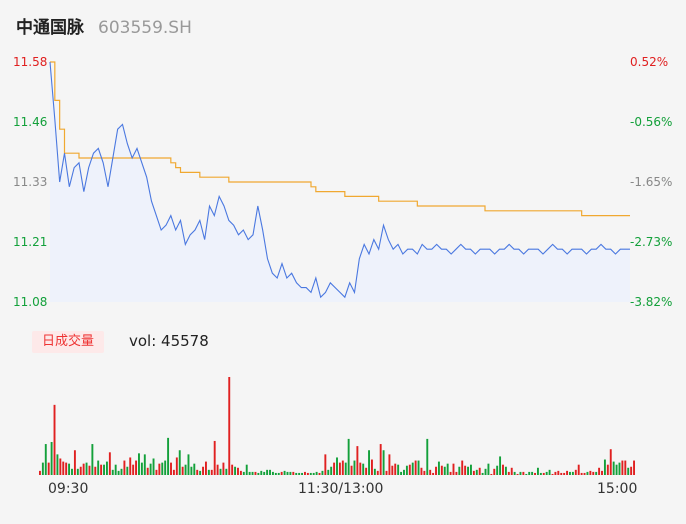 The width and height of the screenshot is (686, 524). I want to click on volume-tag: 日成交量, so click(68, 342).